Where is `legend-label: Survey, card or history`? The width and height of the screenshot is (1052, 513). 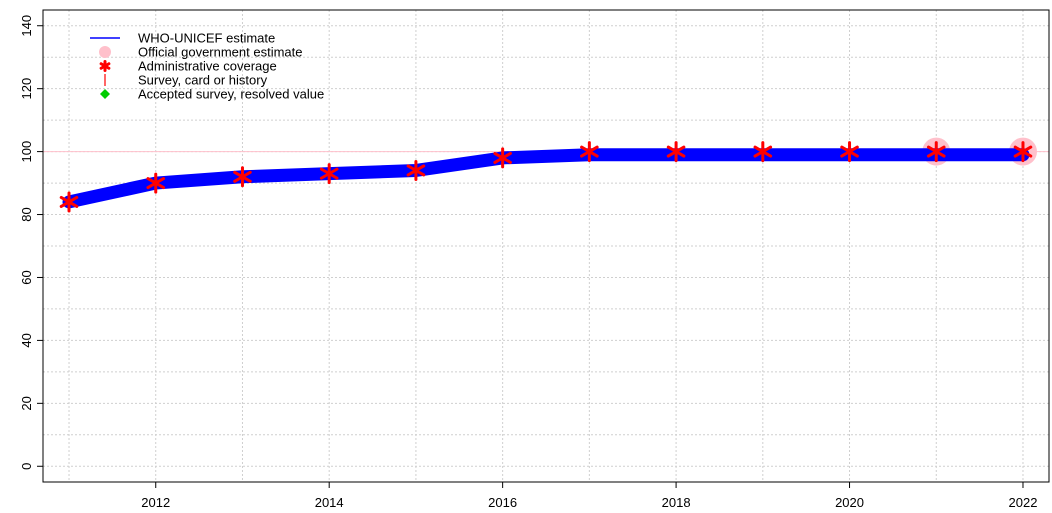 legend-label: Survey, card or history is located at coordinates (203, 80).